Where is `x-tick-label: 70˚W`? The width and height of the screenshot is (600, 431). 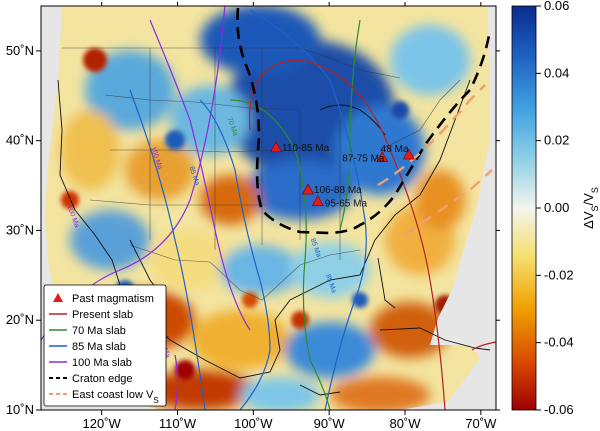 x-tick-label: 70˚W is located at coordinates (481, 423).